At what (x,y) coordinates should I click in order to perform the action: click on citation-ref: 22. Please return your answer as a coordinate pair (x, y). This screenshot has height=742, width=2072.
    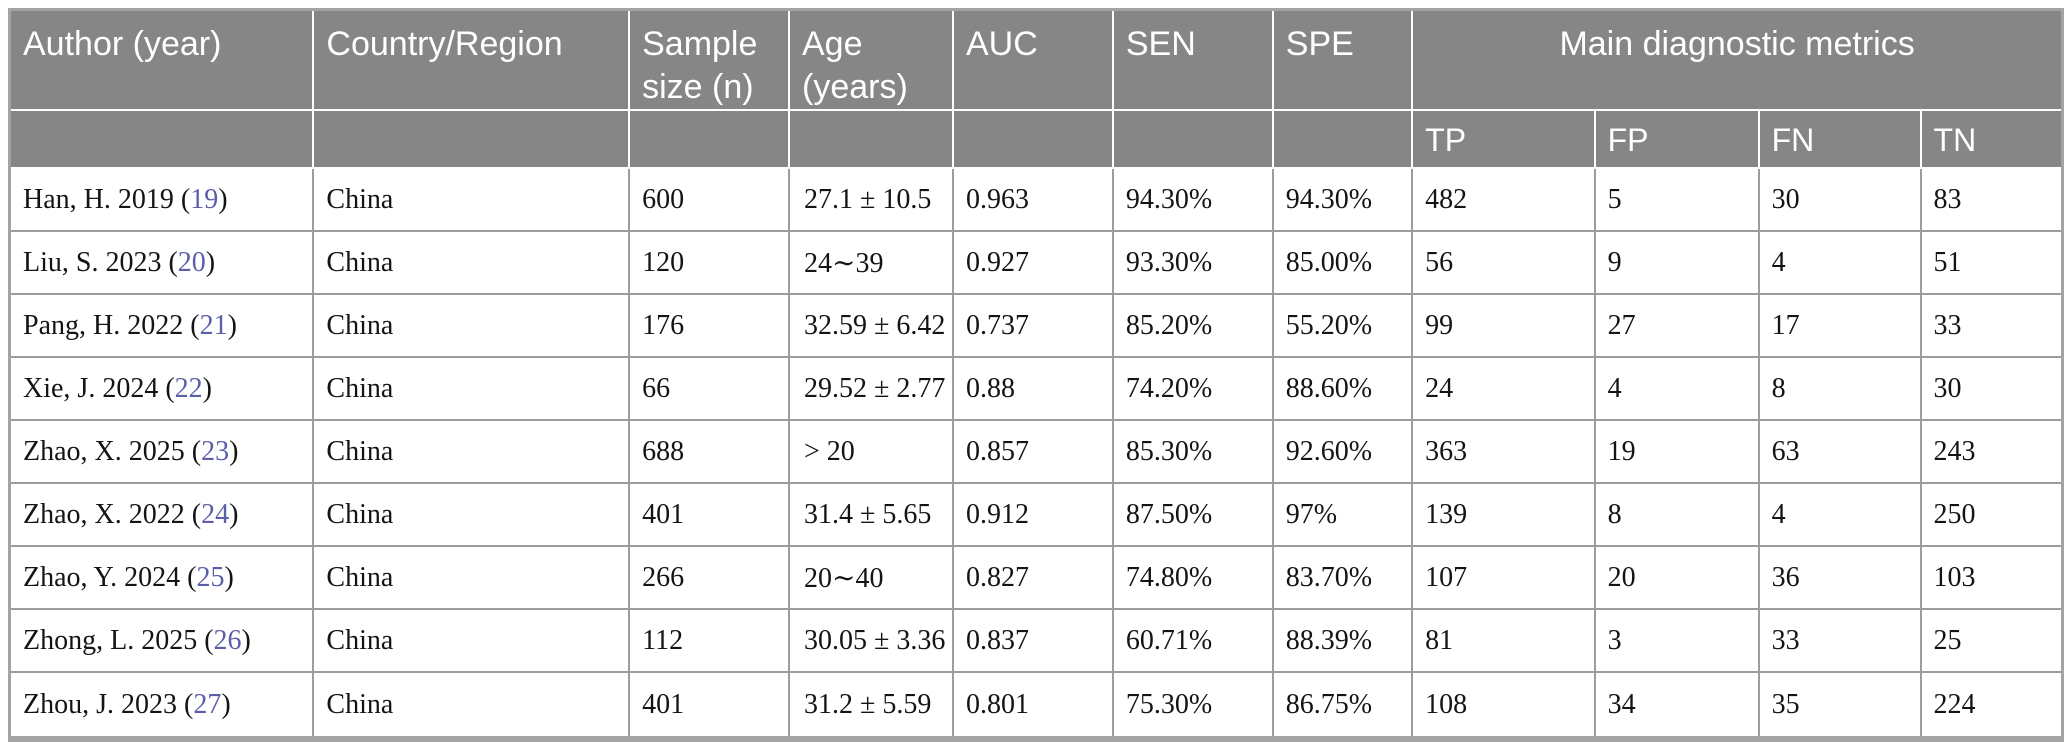
    Looking at the image, I should click on (188, 388).